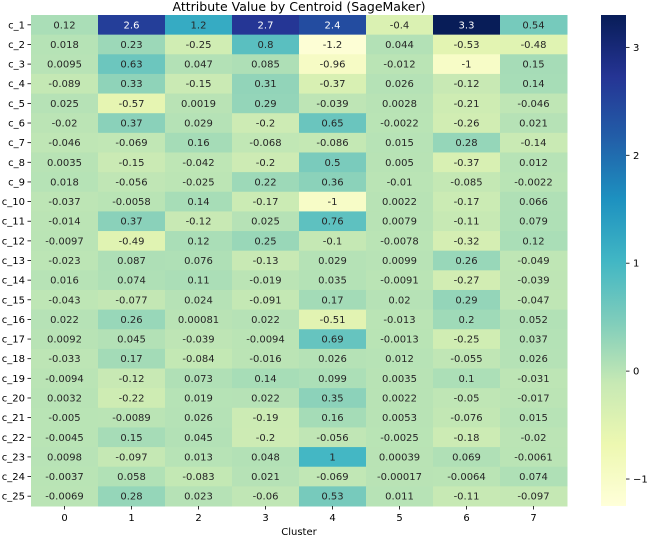 The image size is (653, 549). I want to click on cell-value-label: 0.022, so click(265, 320).